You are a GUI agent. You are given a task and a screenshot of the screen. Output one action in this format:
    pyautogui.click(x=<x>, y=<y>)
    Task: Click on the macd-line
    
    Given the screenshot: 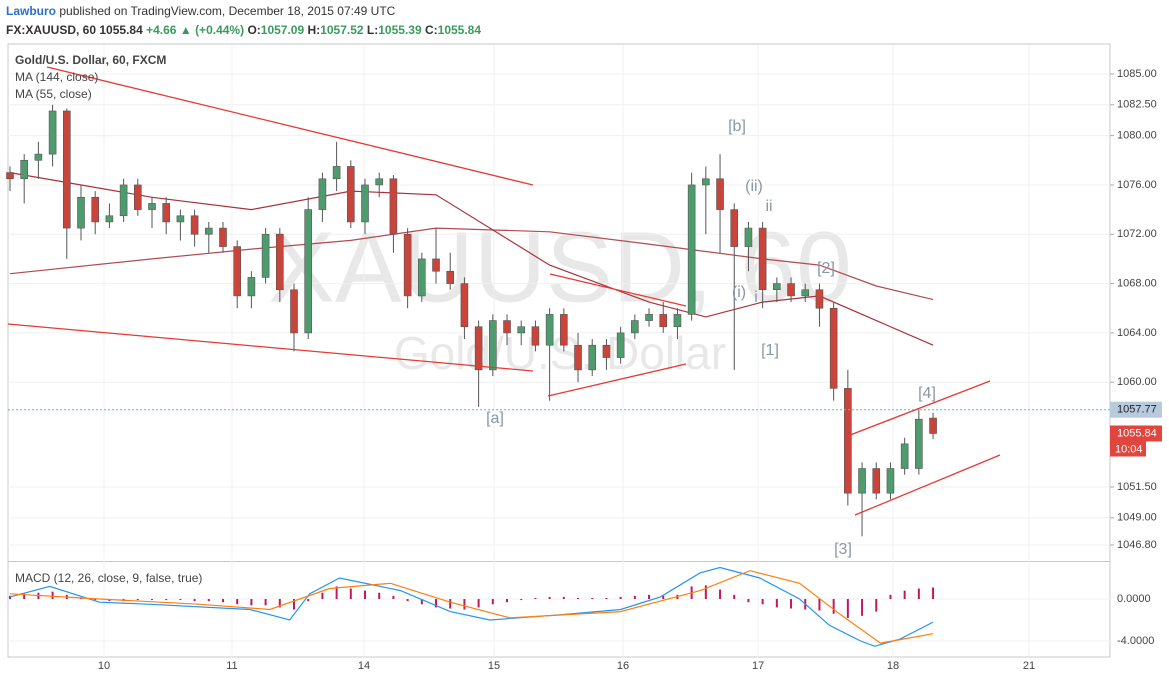 What is the action you would take?
    pyautogui.click(x=471, y=607)
    